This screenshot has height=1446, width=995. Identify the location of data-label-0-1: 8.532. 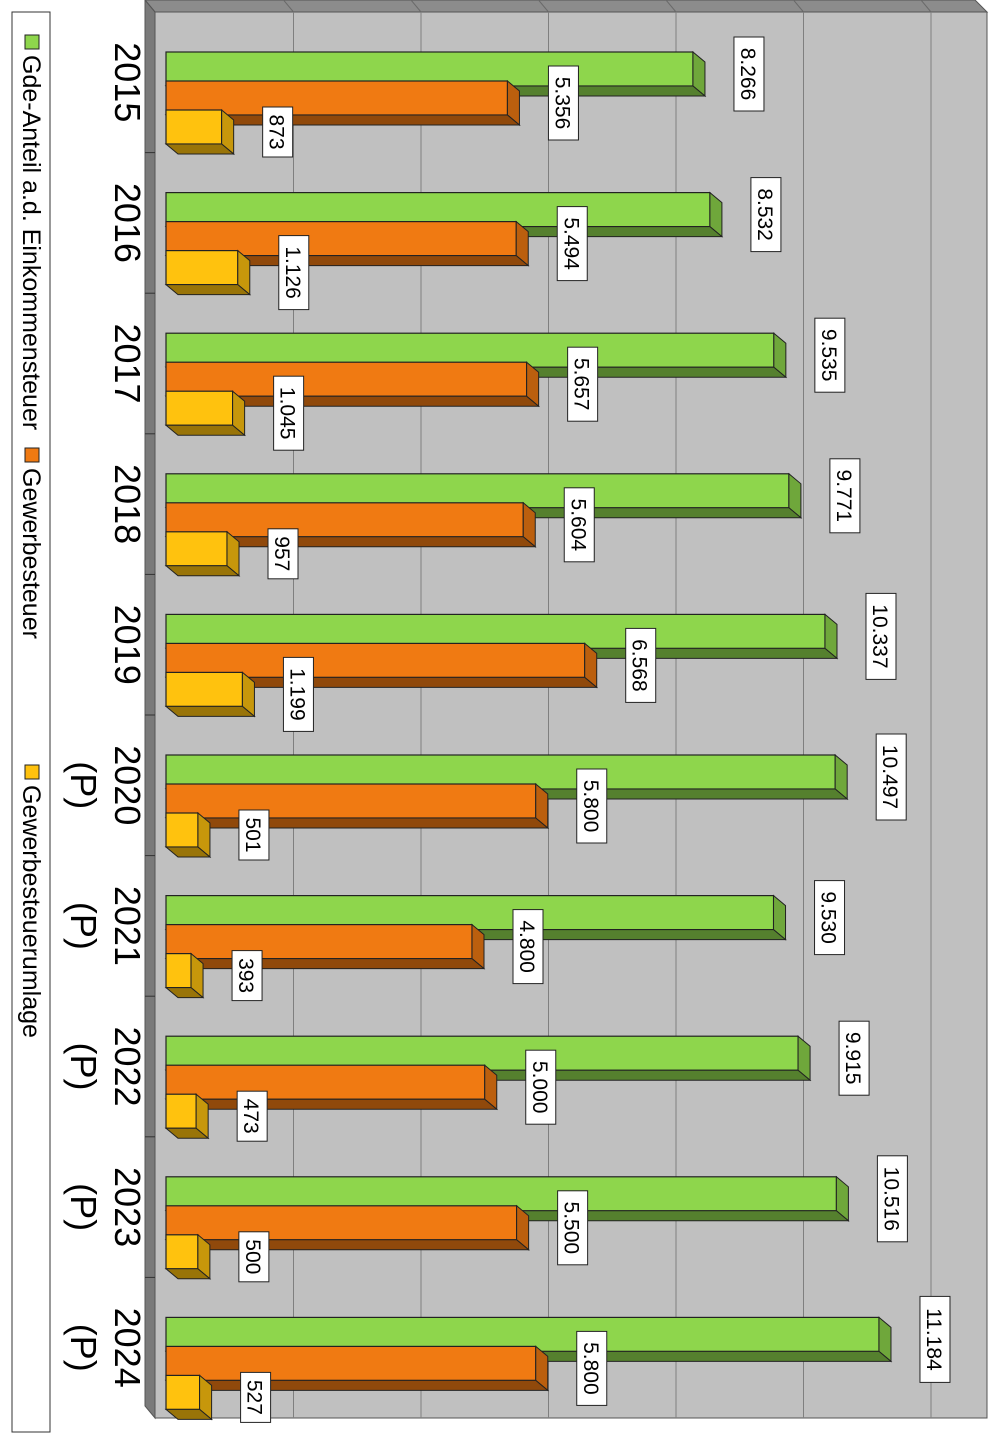
(766, 215).